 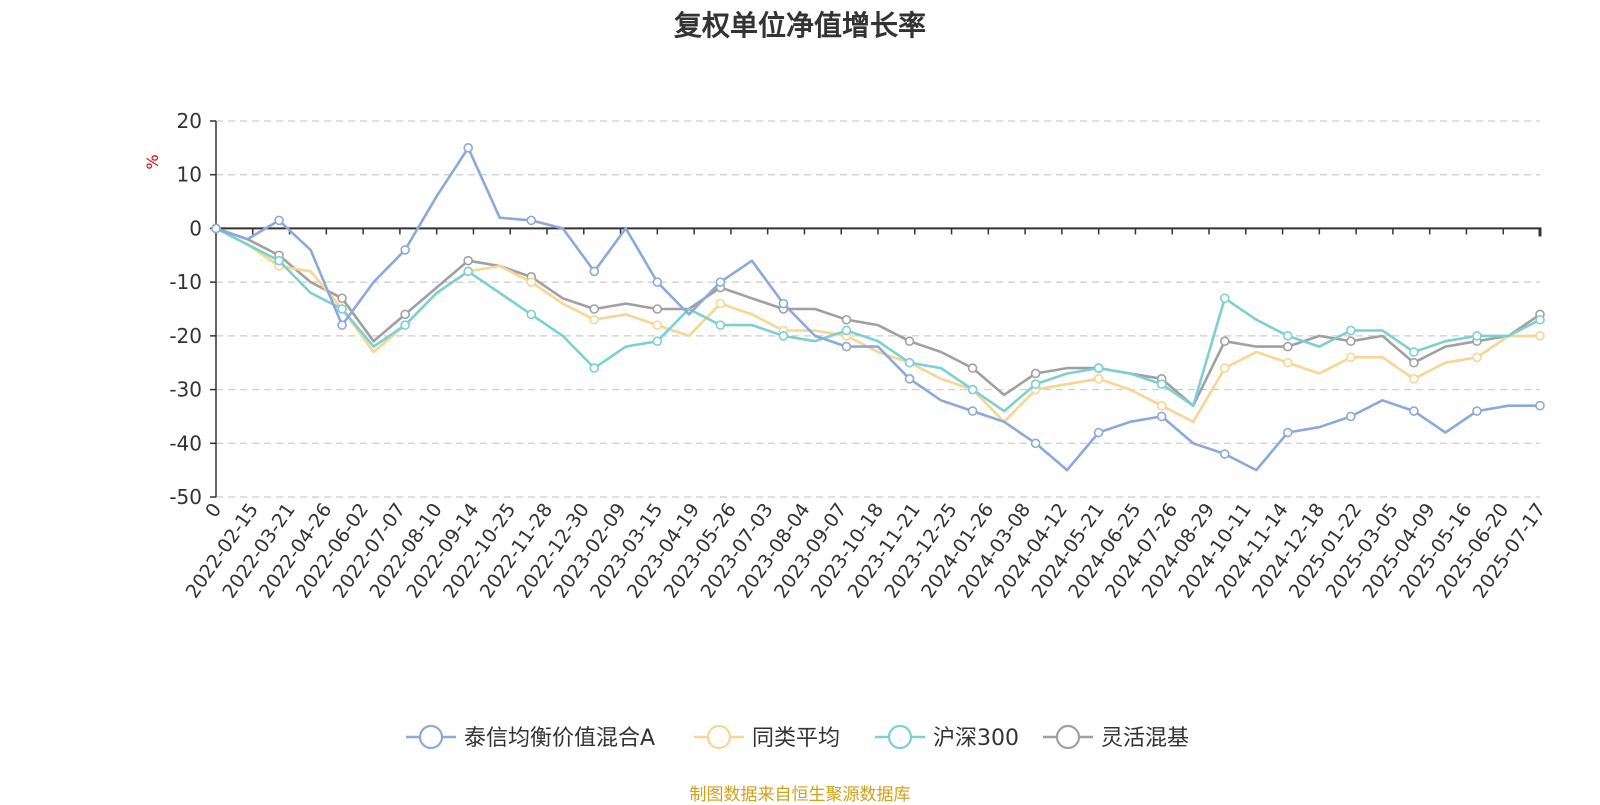 What do you see at coordinates (195, 228) in the screenshot?
I see `y-tick-label: 0` at bounding box center [195, 228].